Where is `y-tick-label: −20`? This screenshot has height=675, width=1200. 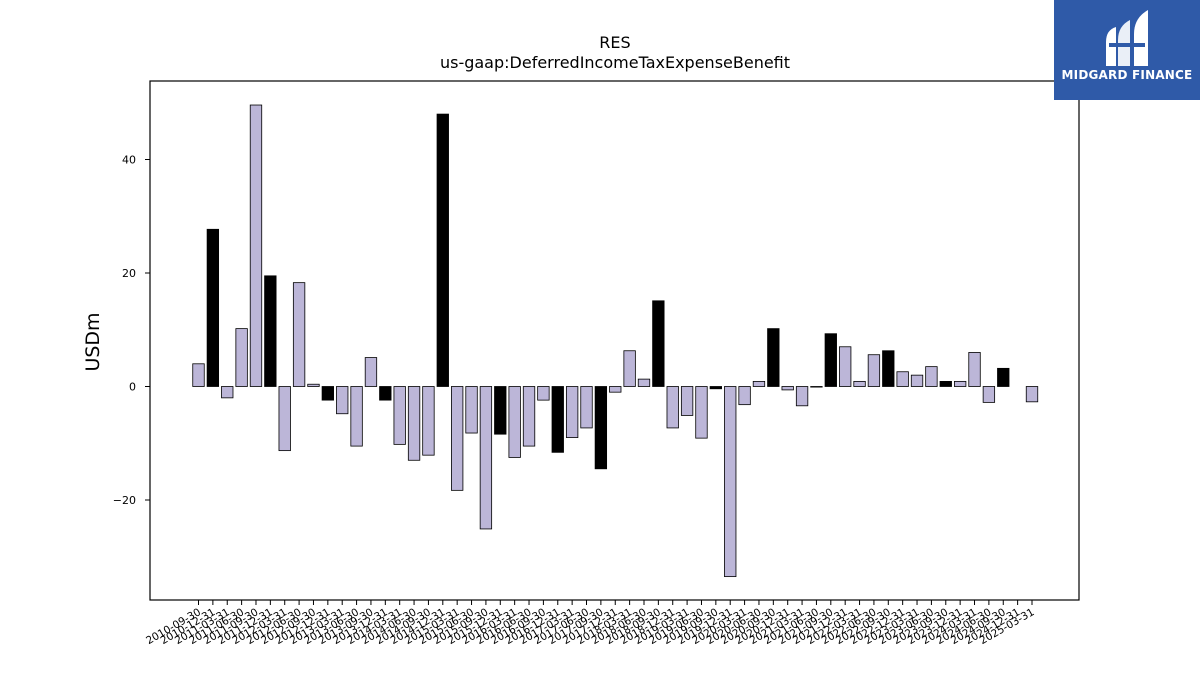
y-tick-label: −20 is located at coordinates (124, 500).